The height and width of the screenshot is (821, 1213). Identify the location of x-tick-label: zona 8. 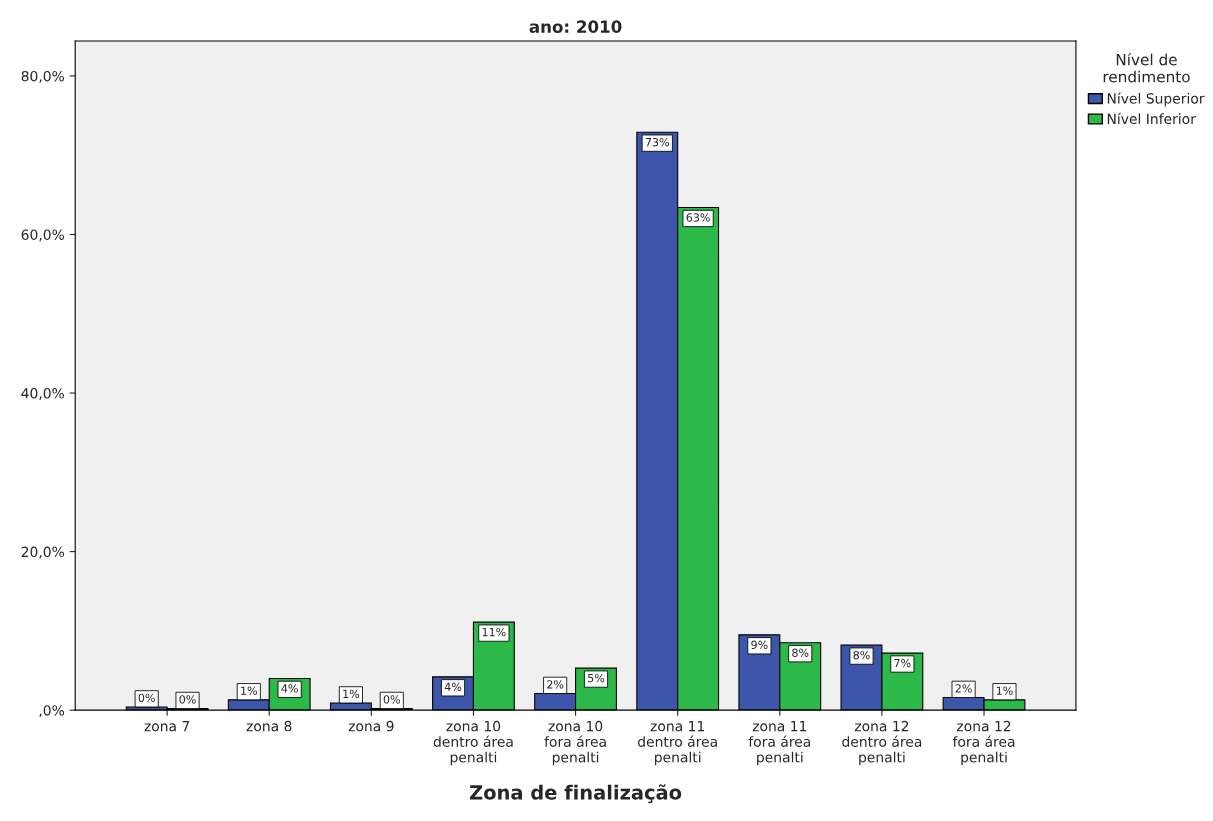
(269, 726).